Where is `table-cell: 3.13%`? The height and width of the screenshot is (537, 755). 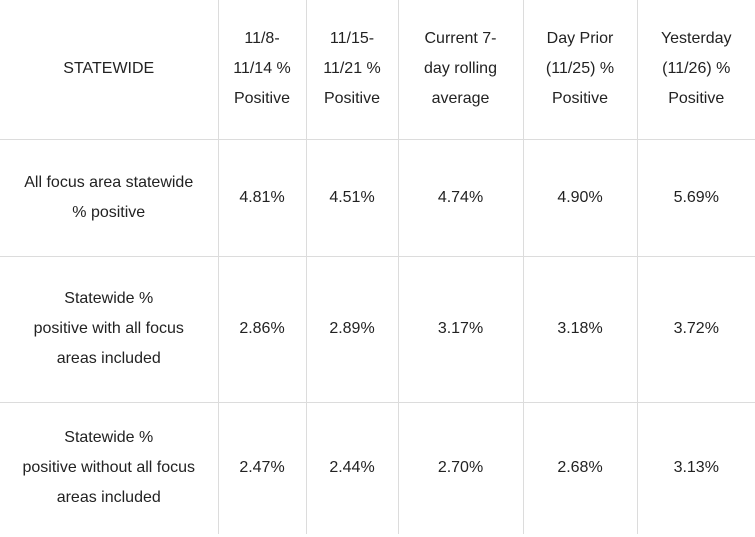 table-cell: 3.13% is located at coordinates (696, 468).